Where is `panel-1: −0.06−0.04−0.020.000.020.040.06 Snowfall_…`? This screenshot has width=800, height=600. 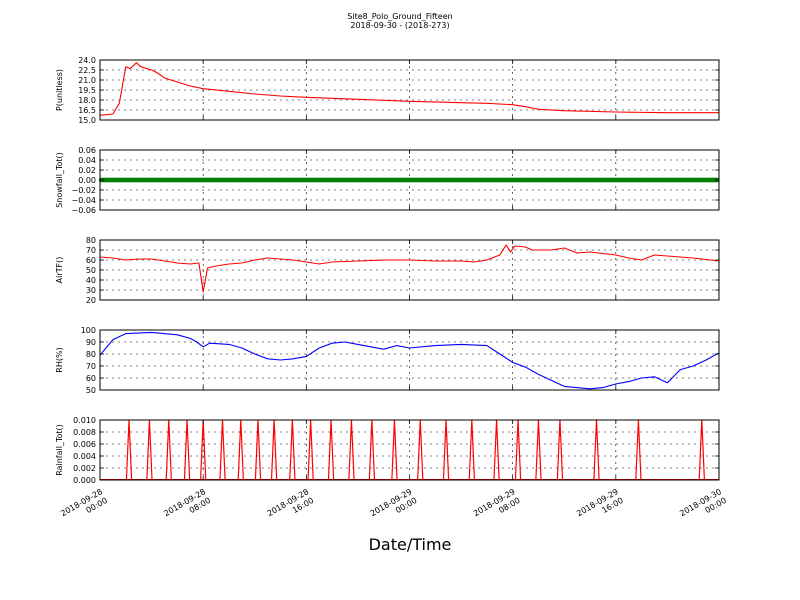 panel-1: −0.06−0.04−0.020.000.020.040.06 Snowfall_… is located at coordinates (387, 180).